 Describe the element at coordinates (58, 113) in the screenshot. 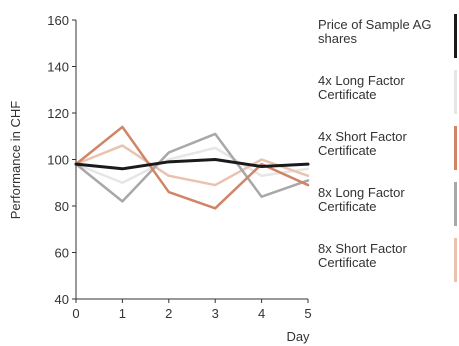

I see `y-tick-label: 120` at that location.